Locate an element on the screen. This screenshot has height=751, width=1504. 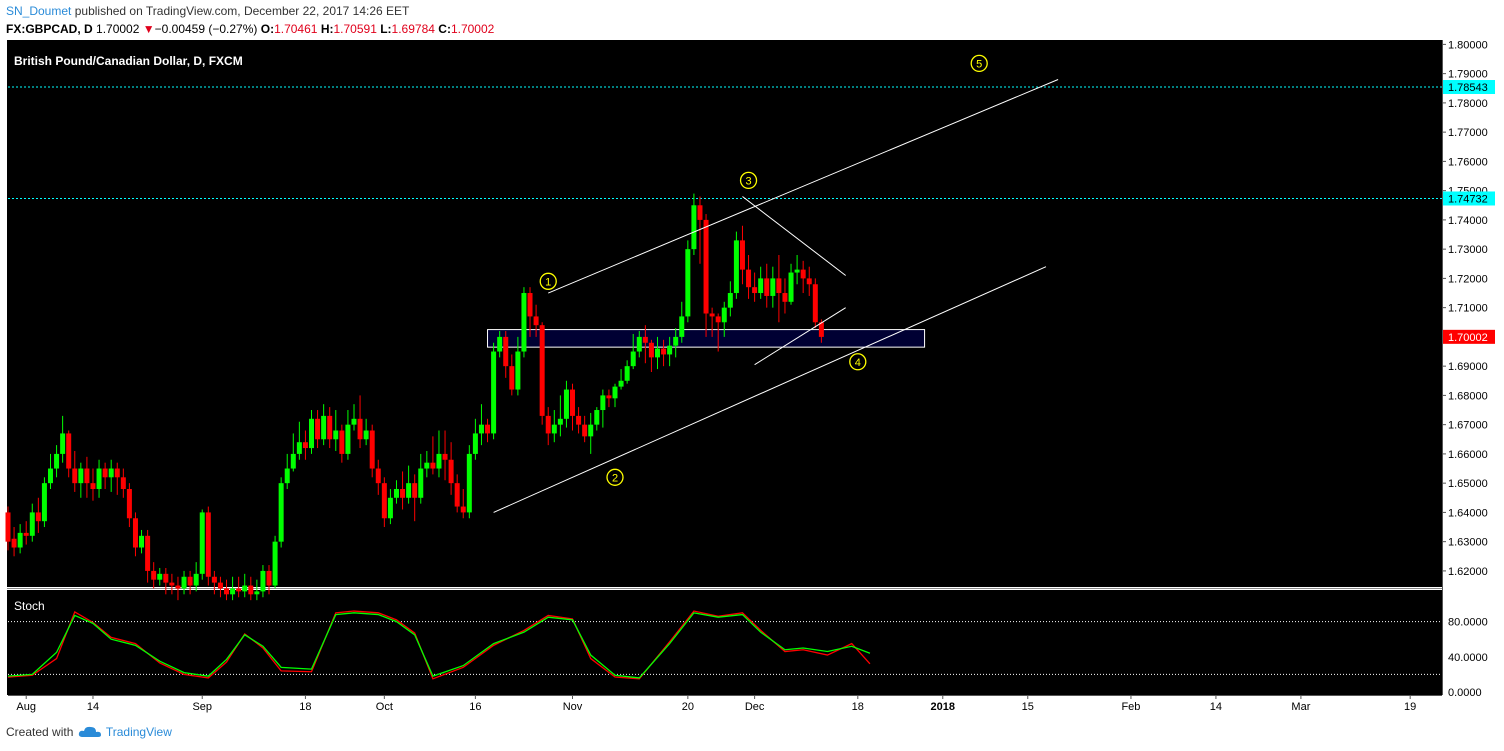
author-link: SN_Doumet is located at coordinates (39, 11).